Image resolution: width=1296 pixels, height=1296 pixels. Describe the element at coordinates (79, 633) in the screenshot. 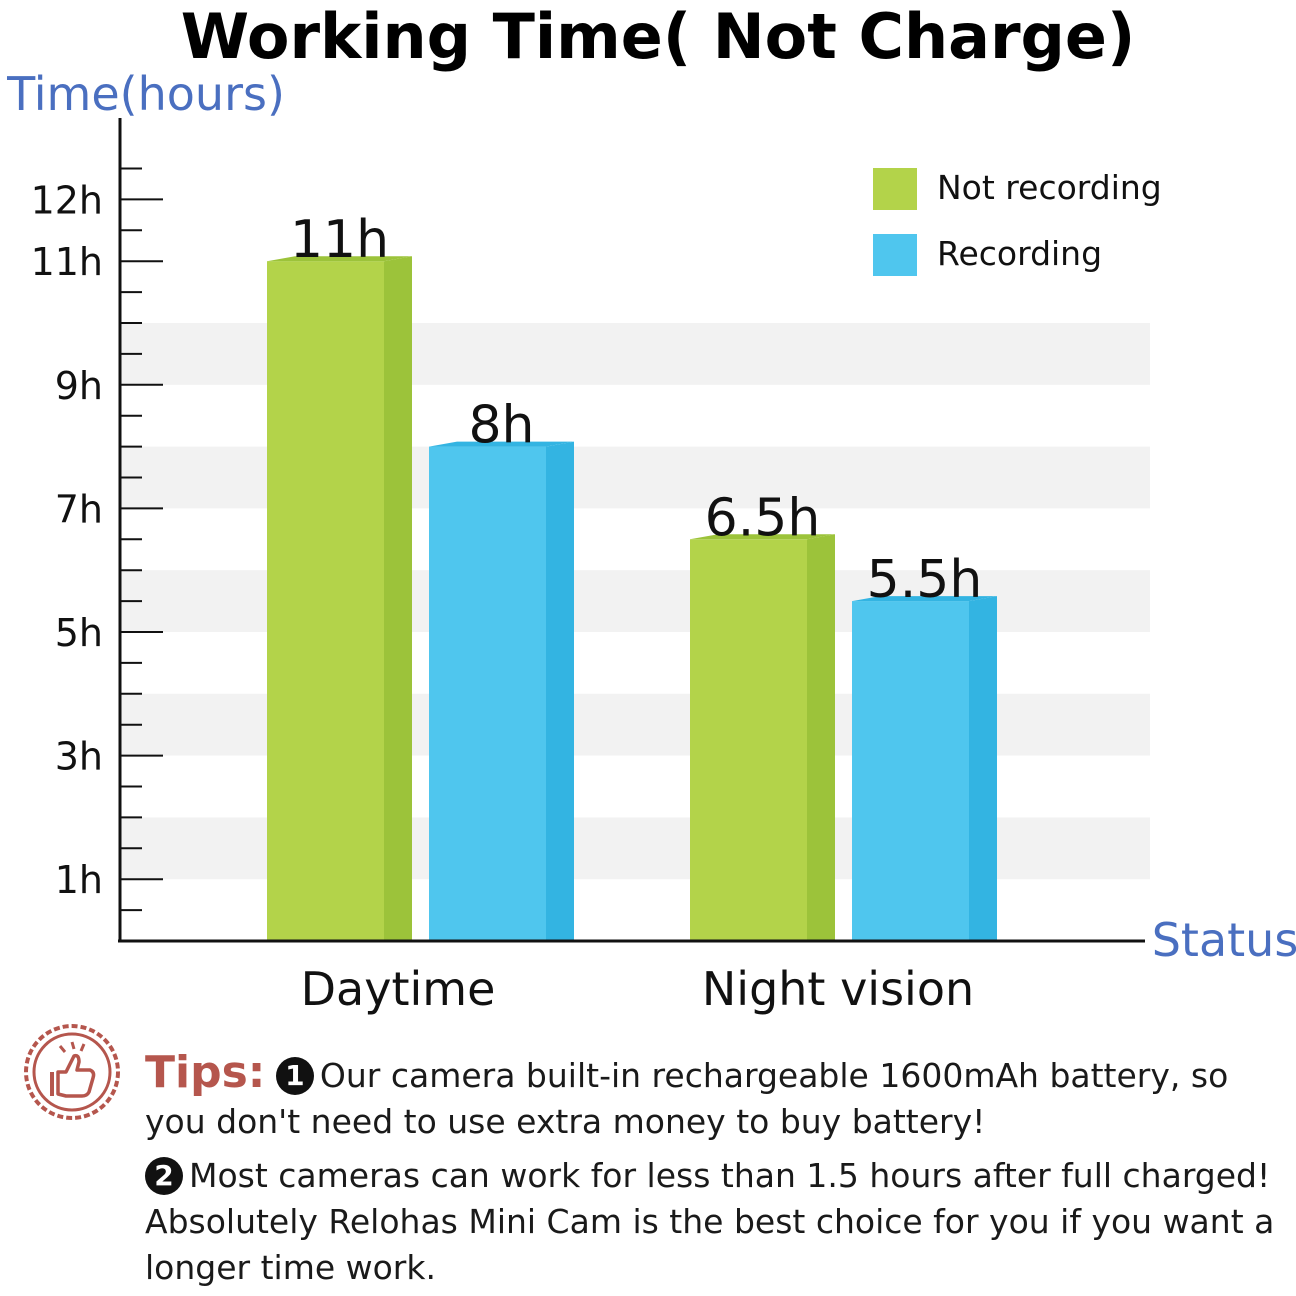

I see `y-tick-label: 5h` at that location.